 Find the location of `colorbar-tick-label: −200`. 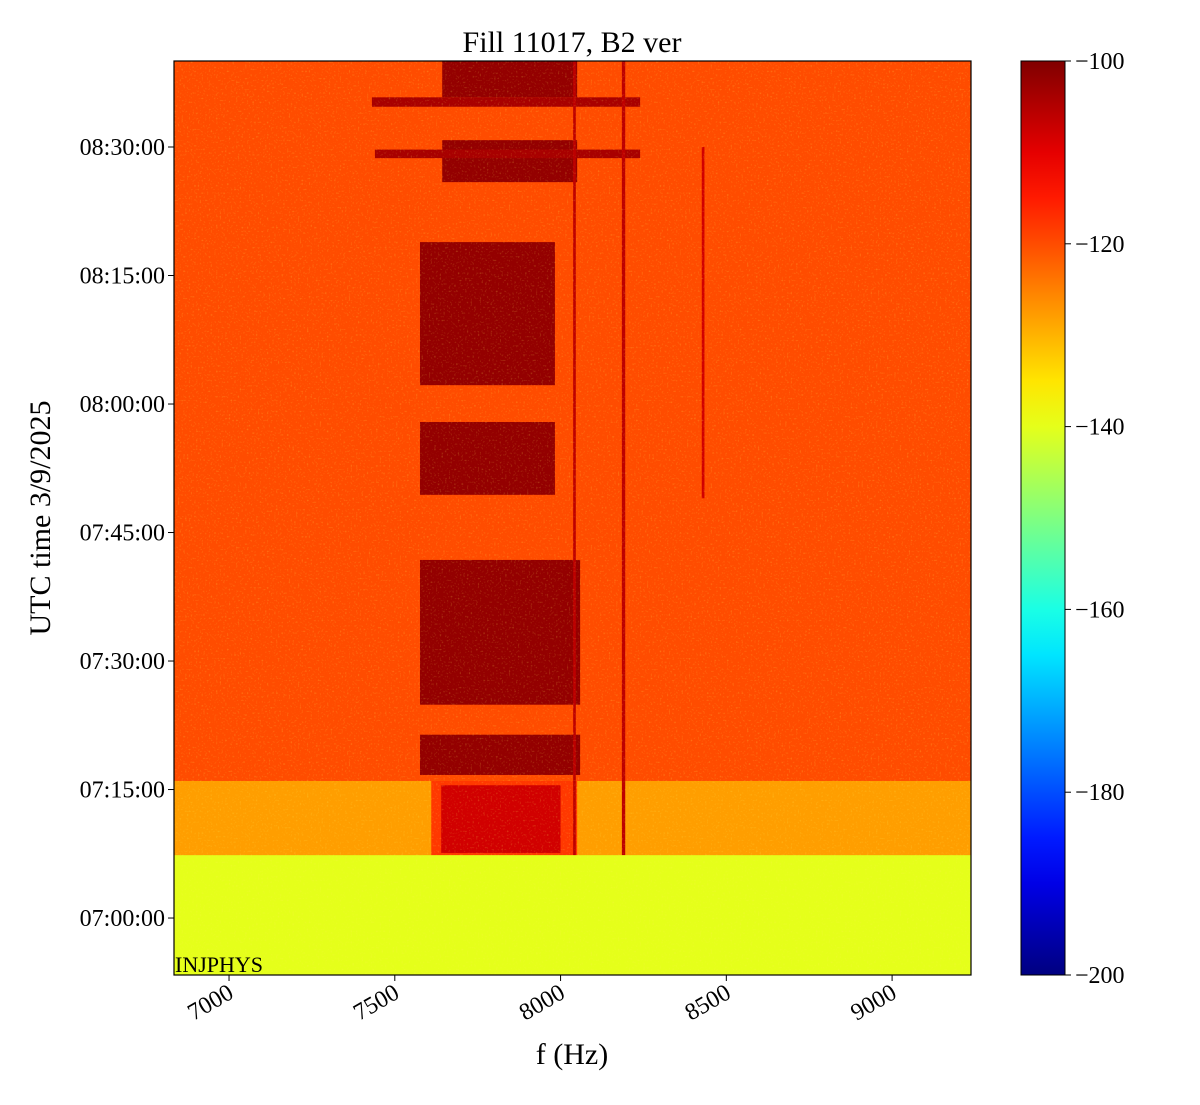

colorbar-tick-label: −200 is located at coordinates (1100, 976).